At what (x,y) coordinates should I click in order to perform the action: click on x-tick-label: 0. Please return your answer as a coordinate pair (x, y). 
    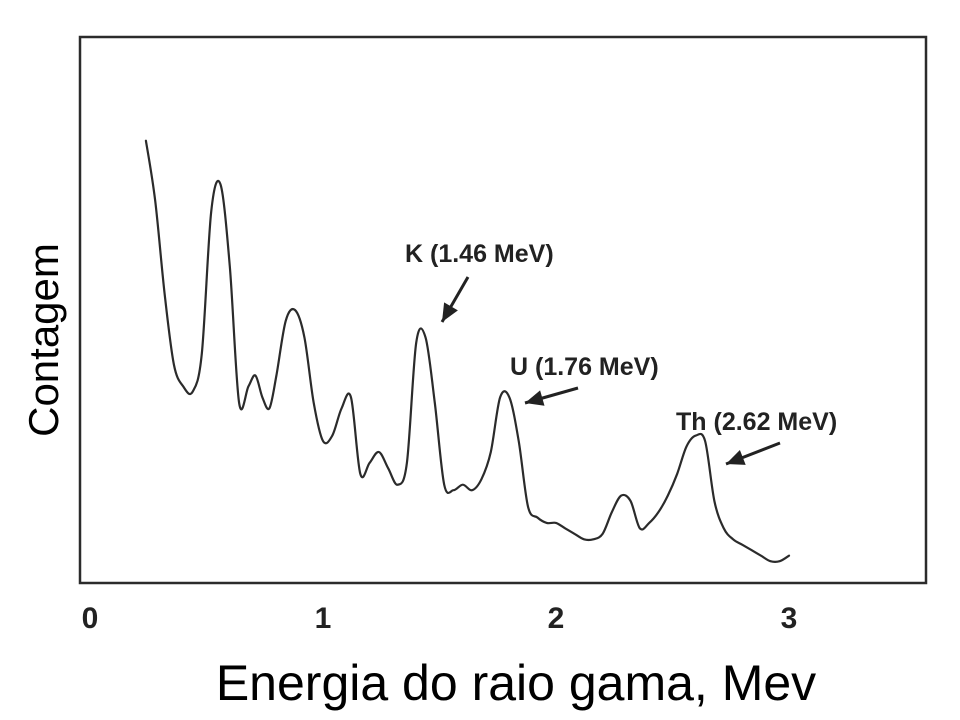
    Looking at the image, I should click on (90, 618).